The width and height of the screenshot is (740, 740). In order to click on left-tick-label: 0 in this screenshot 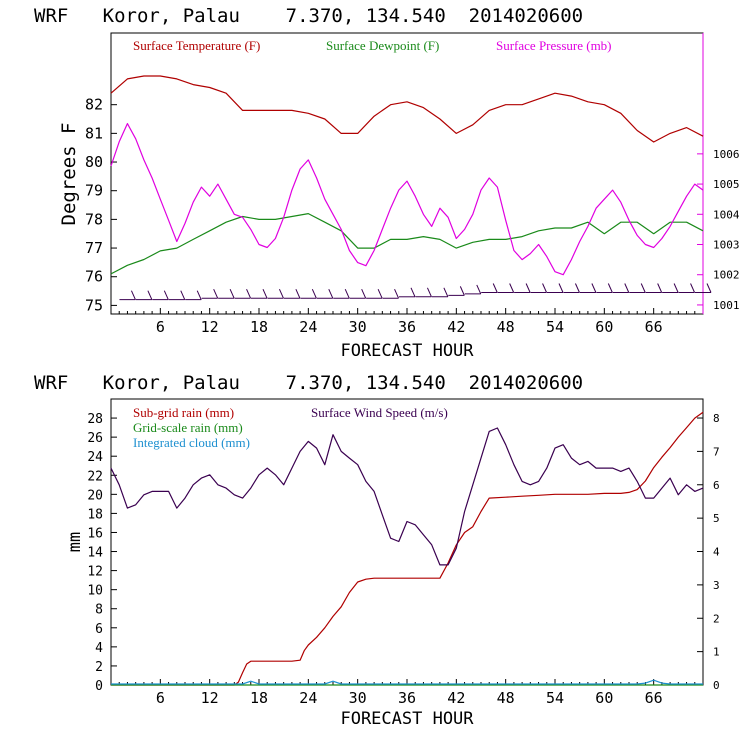, I will do `click(99, 686)`.